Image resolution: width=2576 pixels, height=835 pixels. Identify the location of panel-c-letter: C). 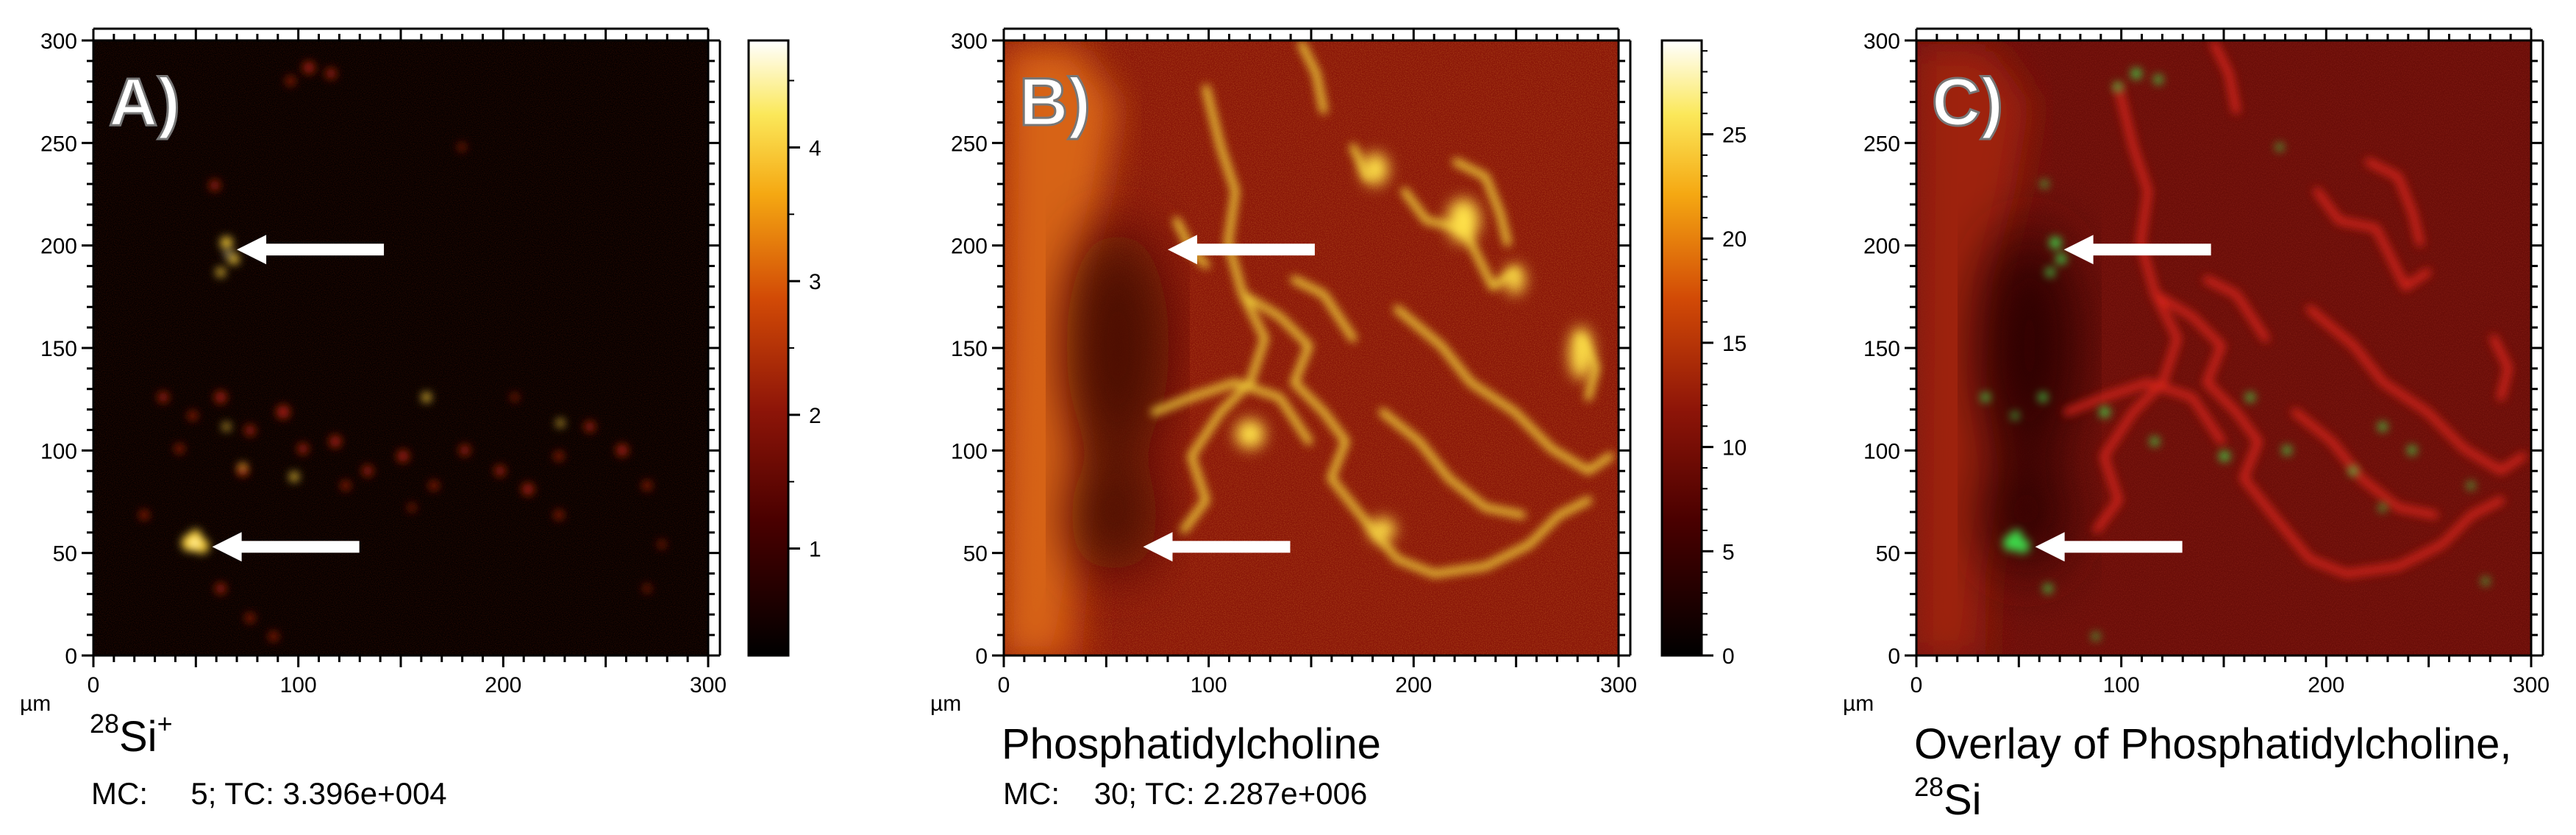
(1967, 102).